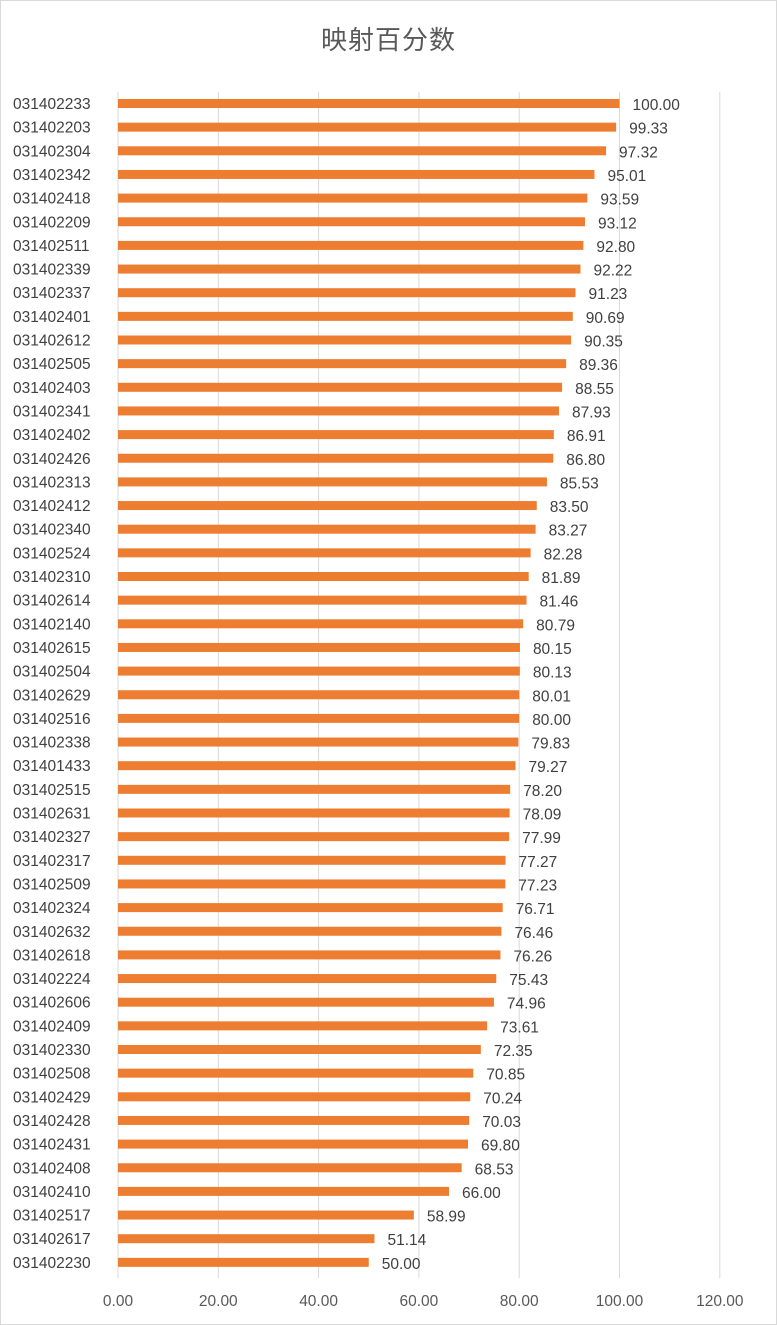  Describe the element at coordinates (52, 601) in the screenshot. I see `category-label: 031402614` at that location.